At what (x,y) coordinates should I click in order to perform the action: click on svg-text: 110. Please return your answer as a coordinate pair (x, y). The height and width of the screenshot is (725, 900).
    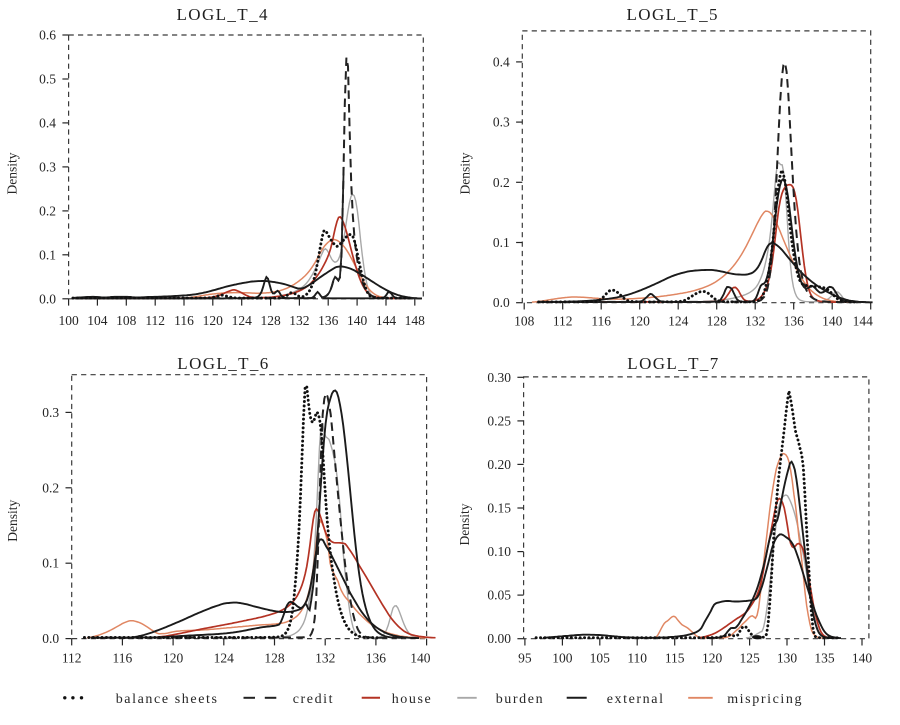
    Looking at the image, I should click on (637, 657).